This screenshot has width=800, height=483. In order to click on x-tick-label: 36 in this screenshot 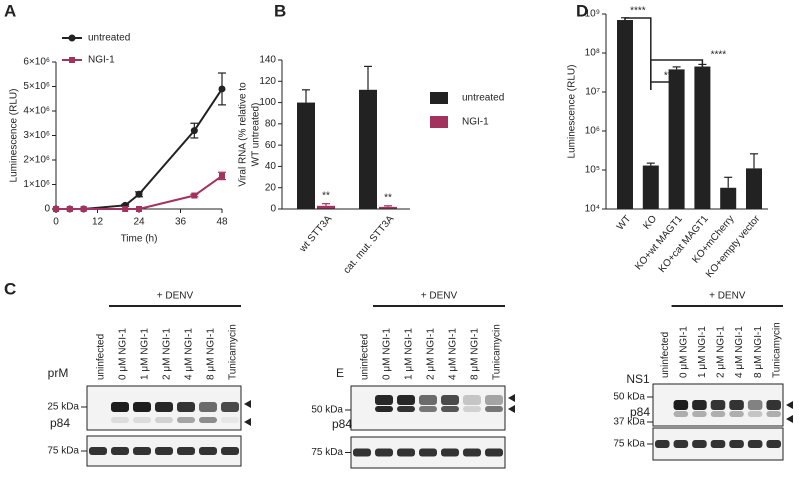, I will do `click(181, 222)`.